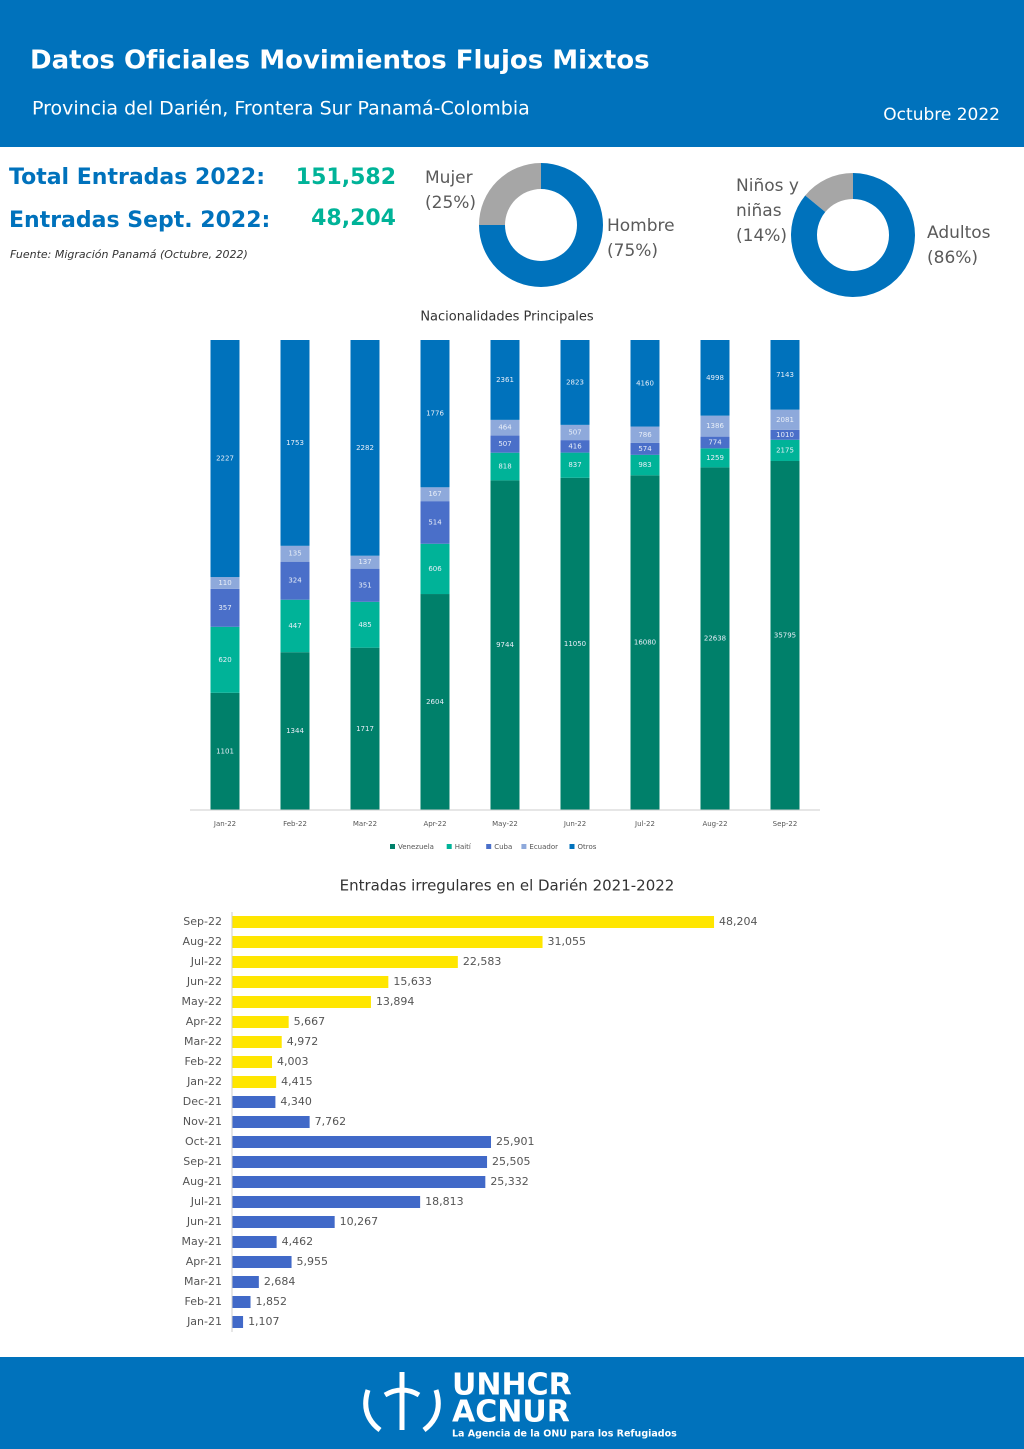 The height and width of the screenshot is (1449, 1024). I want to click on logo-top: UNHCR, so click(512, 1385).